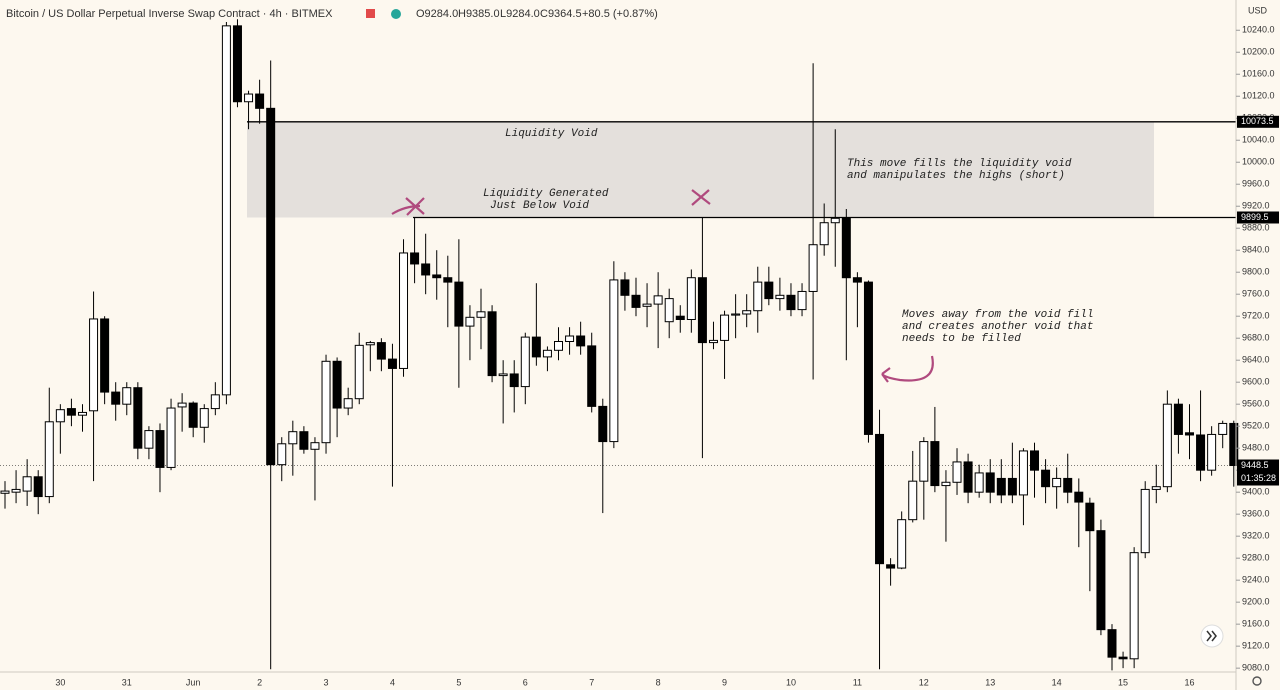 Image resolution: width=1280 pixels, height=690 pixels. I want to click on last-price-label: 9448.5, so click(1255, 465).